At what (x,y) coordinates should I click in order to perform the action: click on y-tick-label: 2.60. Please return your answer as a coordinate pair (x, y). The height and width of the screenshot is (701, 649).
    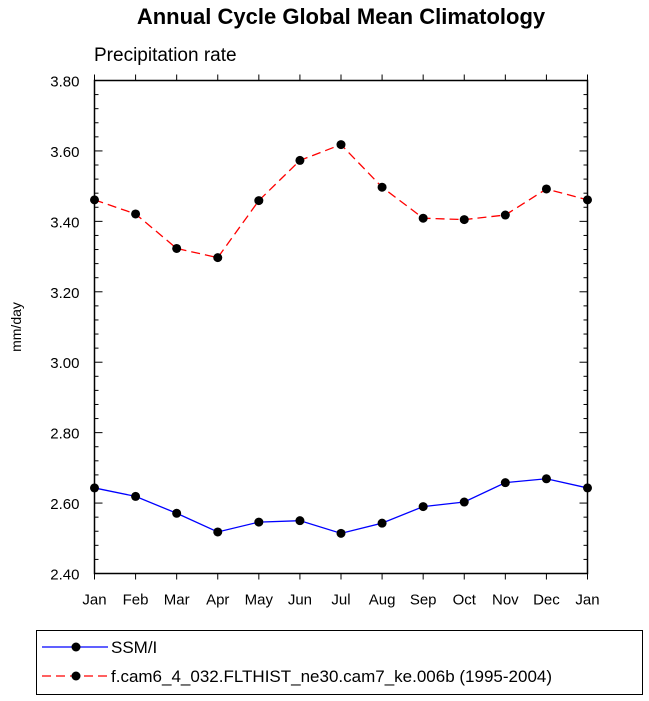
    Looking at the image, I should click on (64, 504).